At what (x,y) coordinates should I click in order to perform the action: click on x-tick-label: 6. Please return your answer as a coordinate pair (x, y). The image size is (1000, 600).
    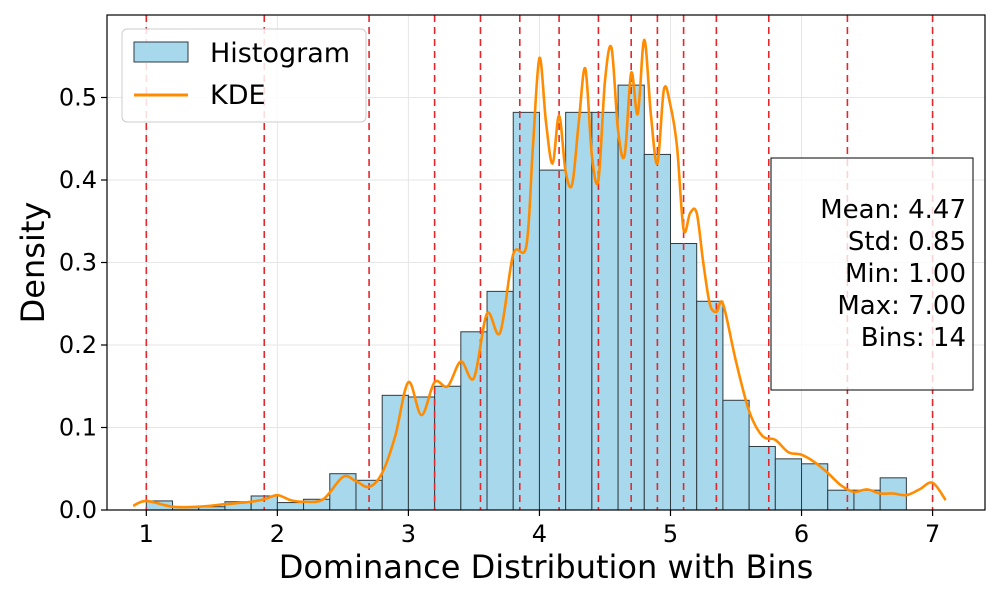
    Looking at the image, I should click on (801, 534).